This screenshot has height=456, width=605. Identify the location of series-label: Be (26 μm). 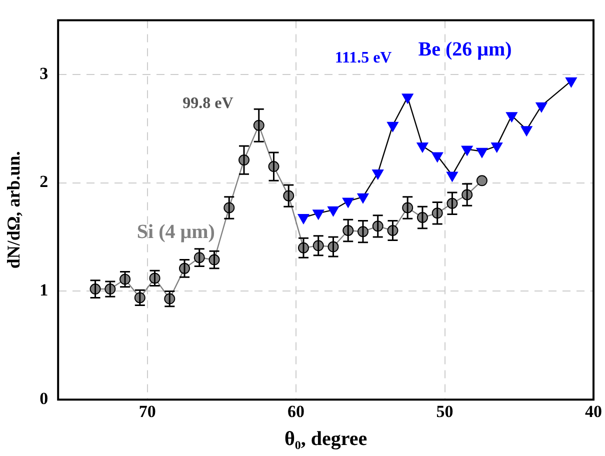
(465, 49).